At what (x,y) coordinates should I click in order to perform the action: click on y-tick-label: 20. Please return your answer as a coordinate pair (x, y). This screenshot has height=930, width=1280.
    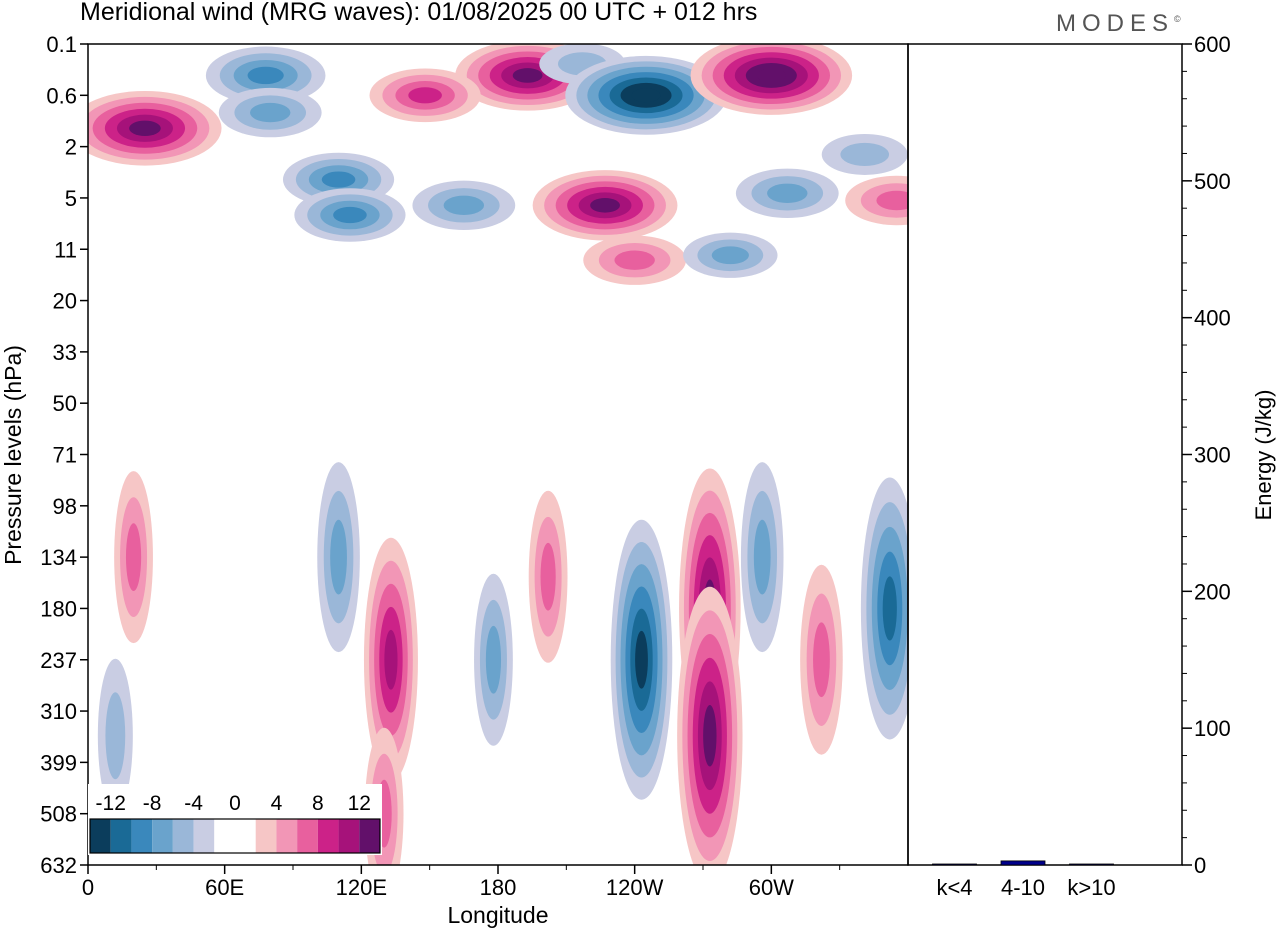
    Looking at the image, I should click on (65, 301).